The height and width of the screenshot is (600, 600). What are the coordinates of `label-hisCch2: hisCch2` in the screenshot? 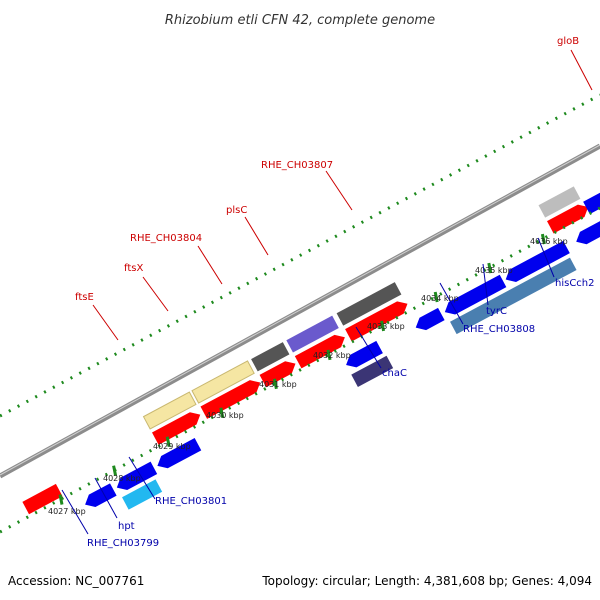 It's located at (575, 283).